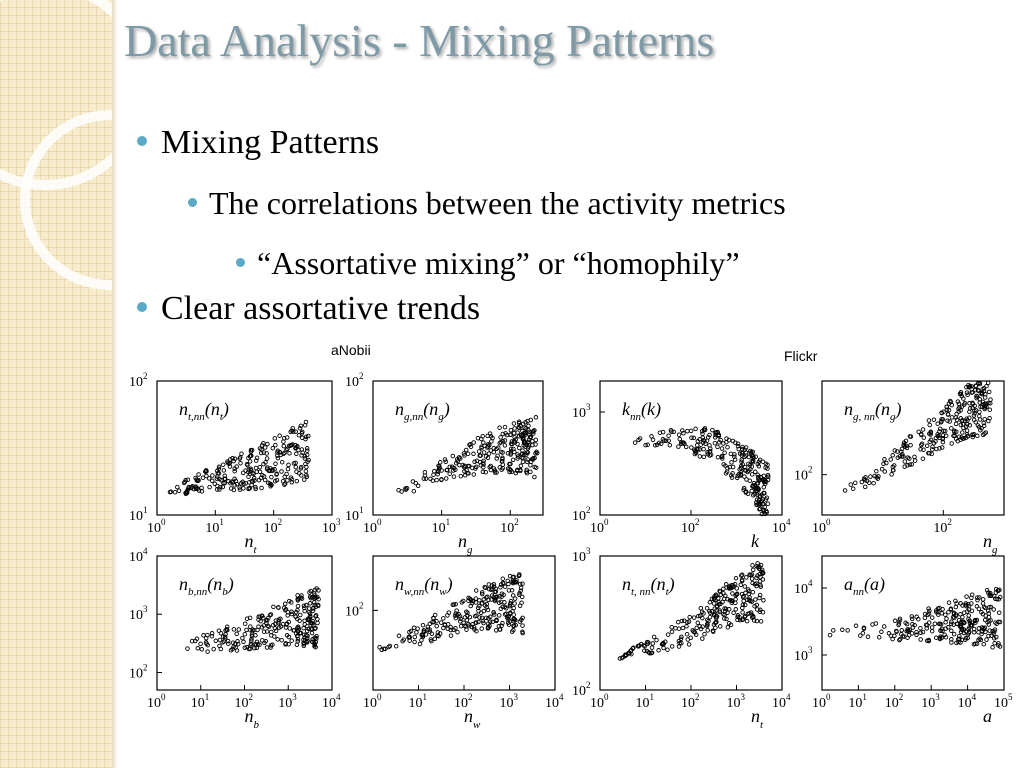  I want to click on panel-function-label: nt, nn(nt), so click(648, 586).